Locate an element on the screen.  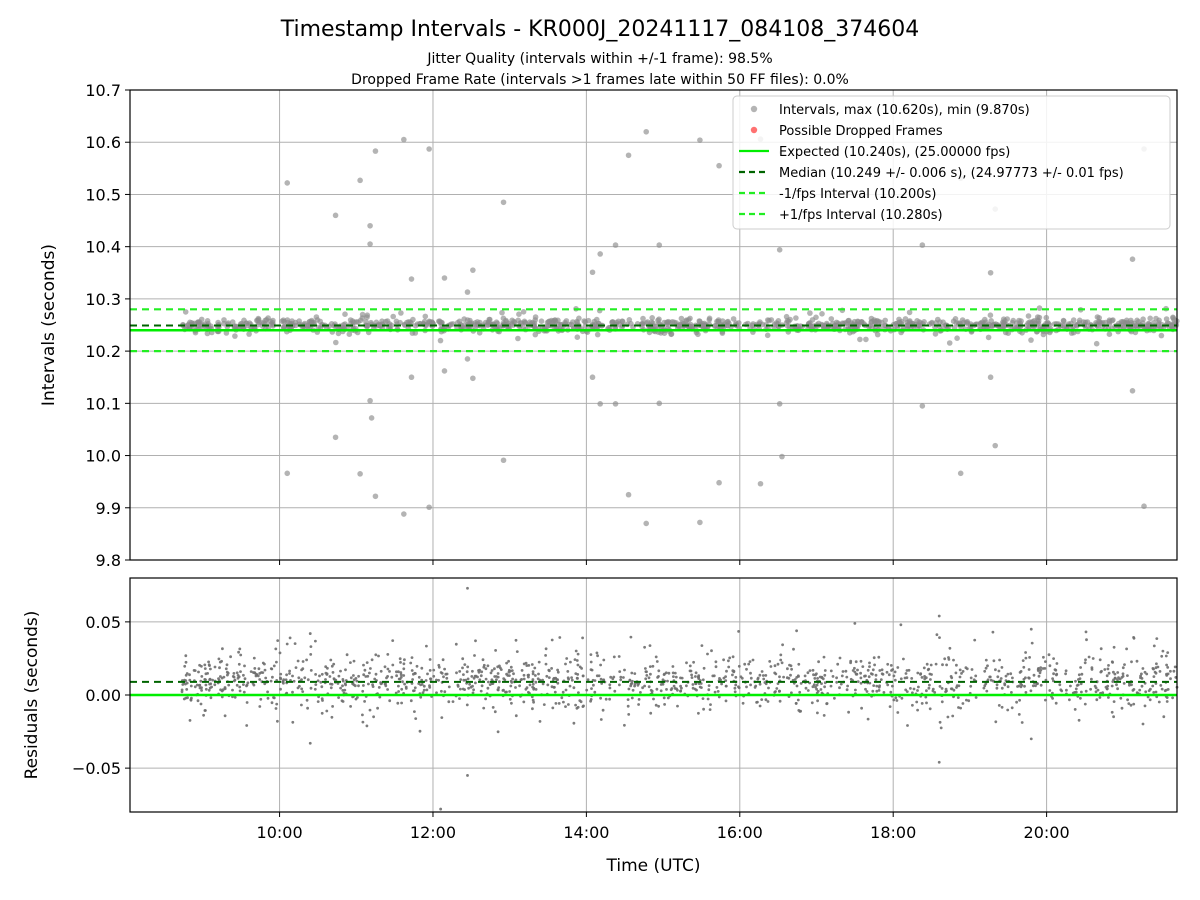
y-tick-label: 10.2 is located at coordinates (103, 351).